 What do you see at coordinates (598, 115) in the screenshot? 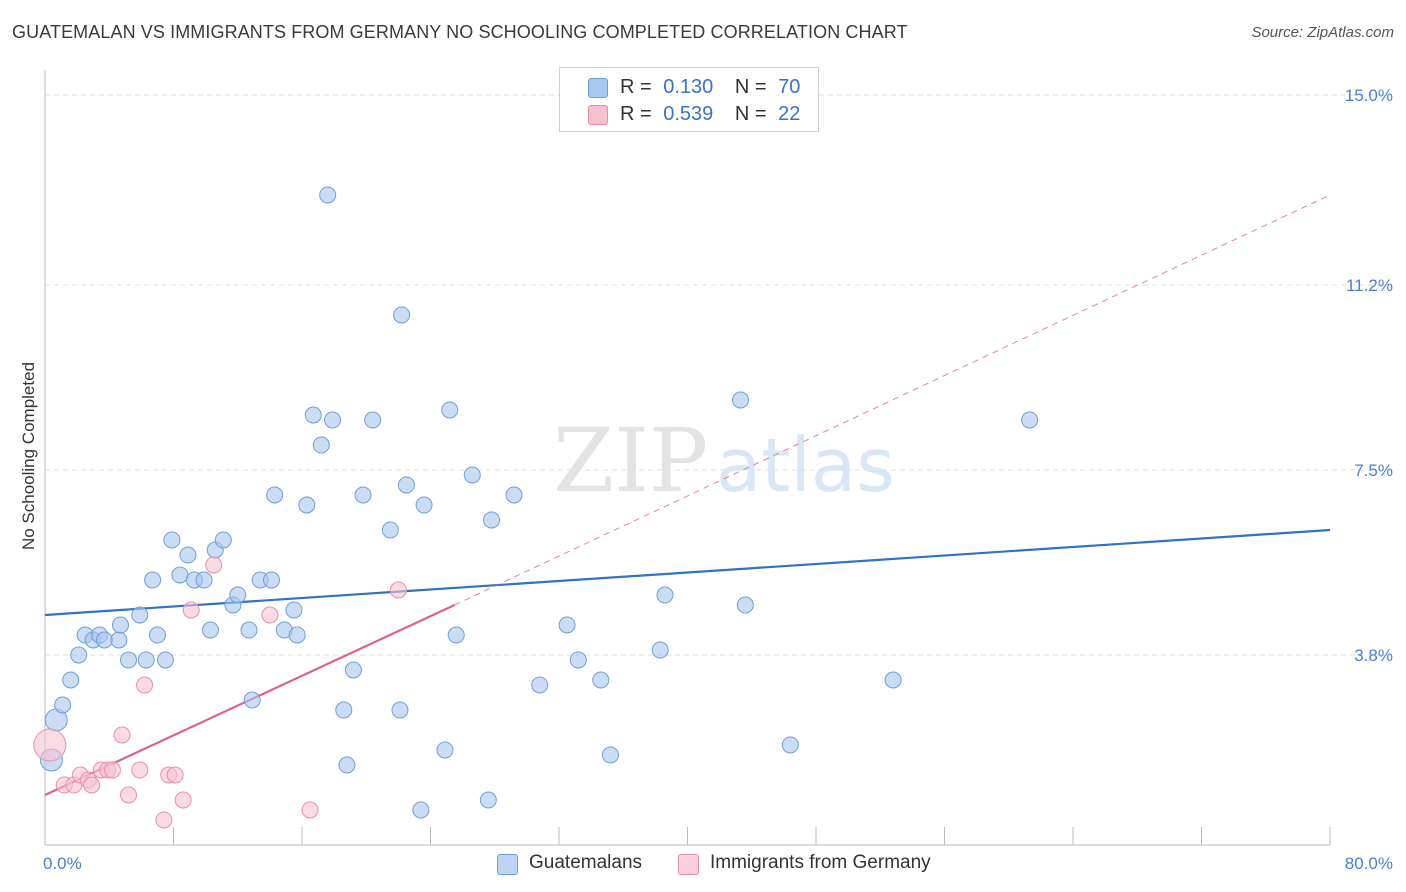
I see `legend-swatch-pink` at bounding box center [598, 115].